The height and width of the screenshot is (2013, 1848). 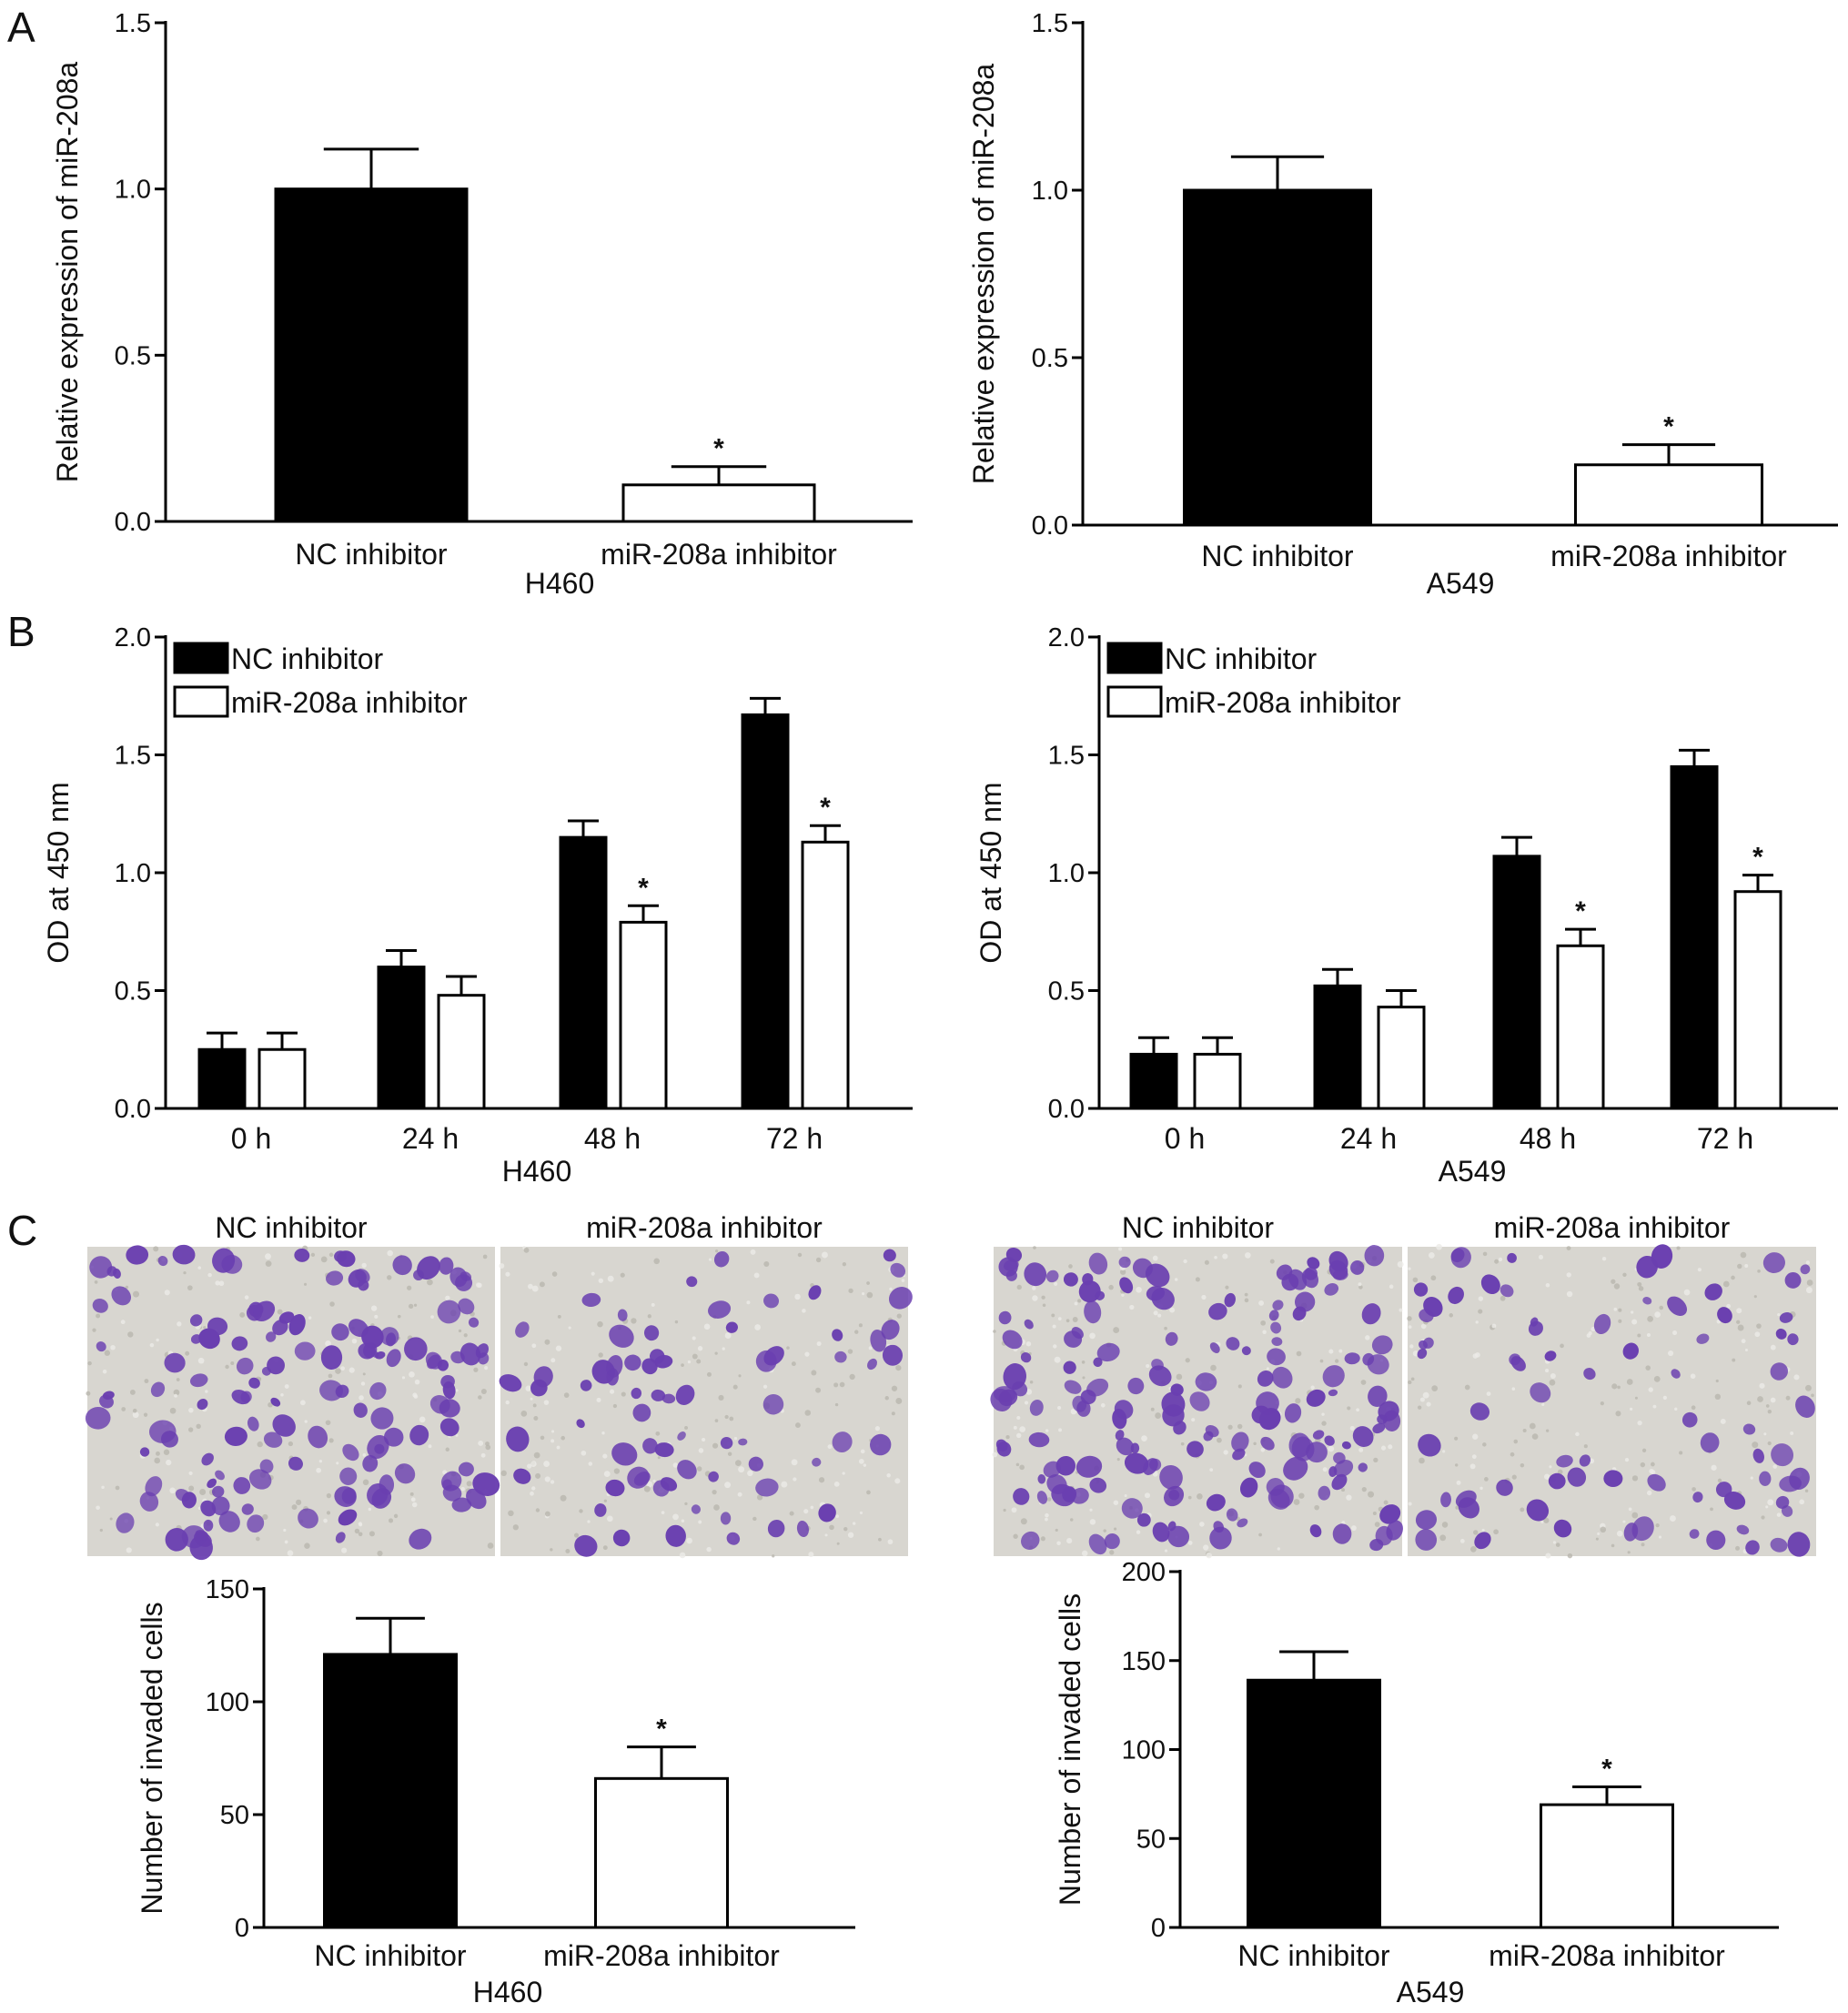 I want to click on y-axis-label: OD at 450 nm, so click(x=990, y=872).